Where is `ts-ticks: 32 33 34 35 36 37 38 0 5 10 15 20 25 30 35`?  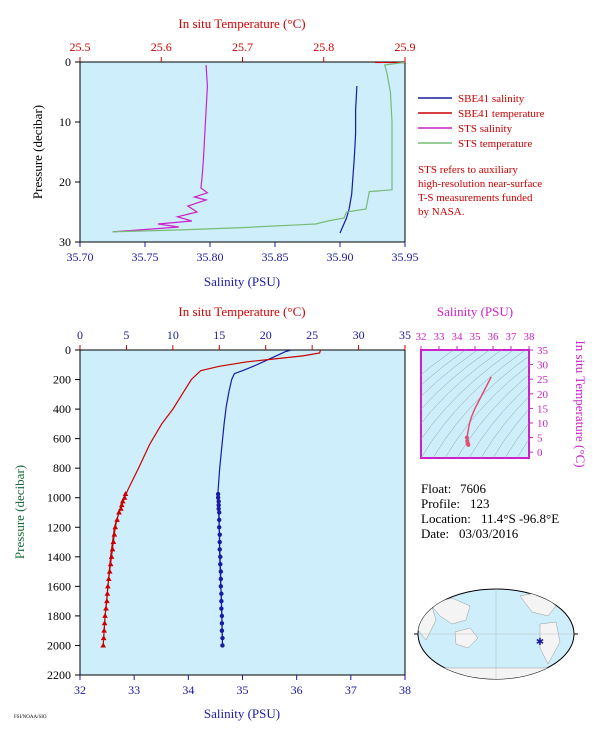
ts-ticks: 32 33 34 35 36 37 38 0 5 10 15 20 25 30 35 is located at coordinates (482, 395).